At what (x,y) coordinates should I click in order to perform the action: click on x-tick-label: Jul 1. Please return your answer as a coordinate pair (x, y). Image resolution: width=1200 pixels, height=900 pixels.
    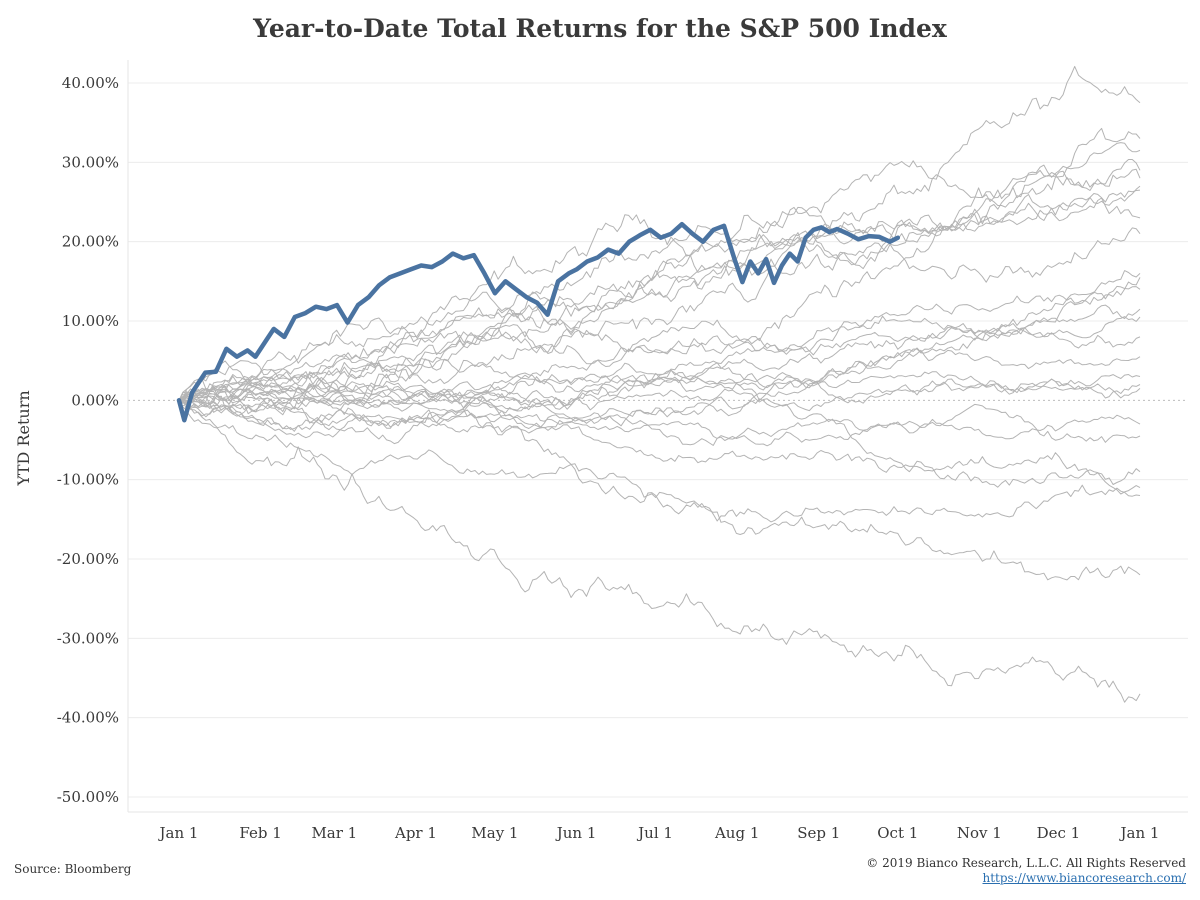
    Looking at the image, I should click on (654, 833).